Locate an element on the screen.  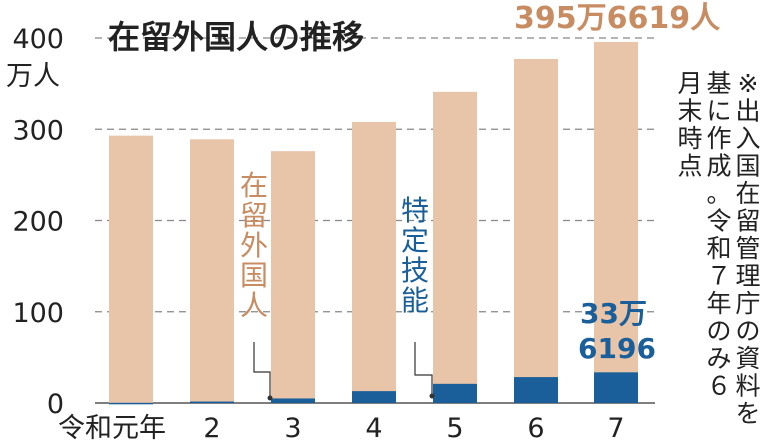
note-char: 在 is located at coordinates (747, 193).